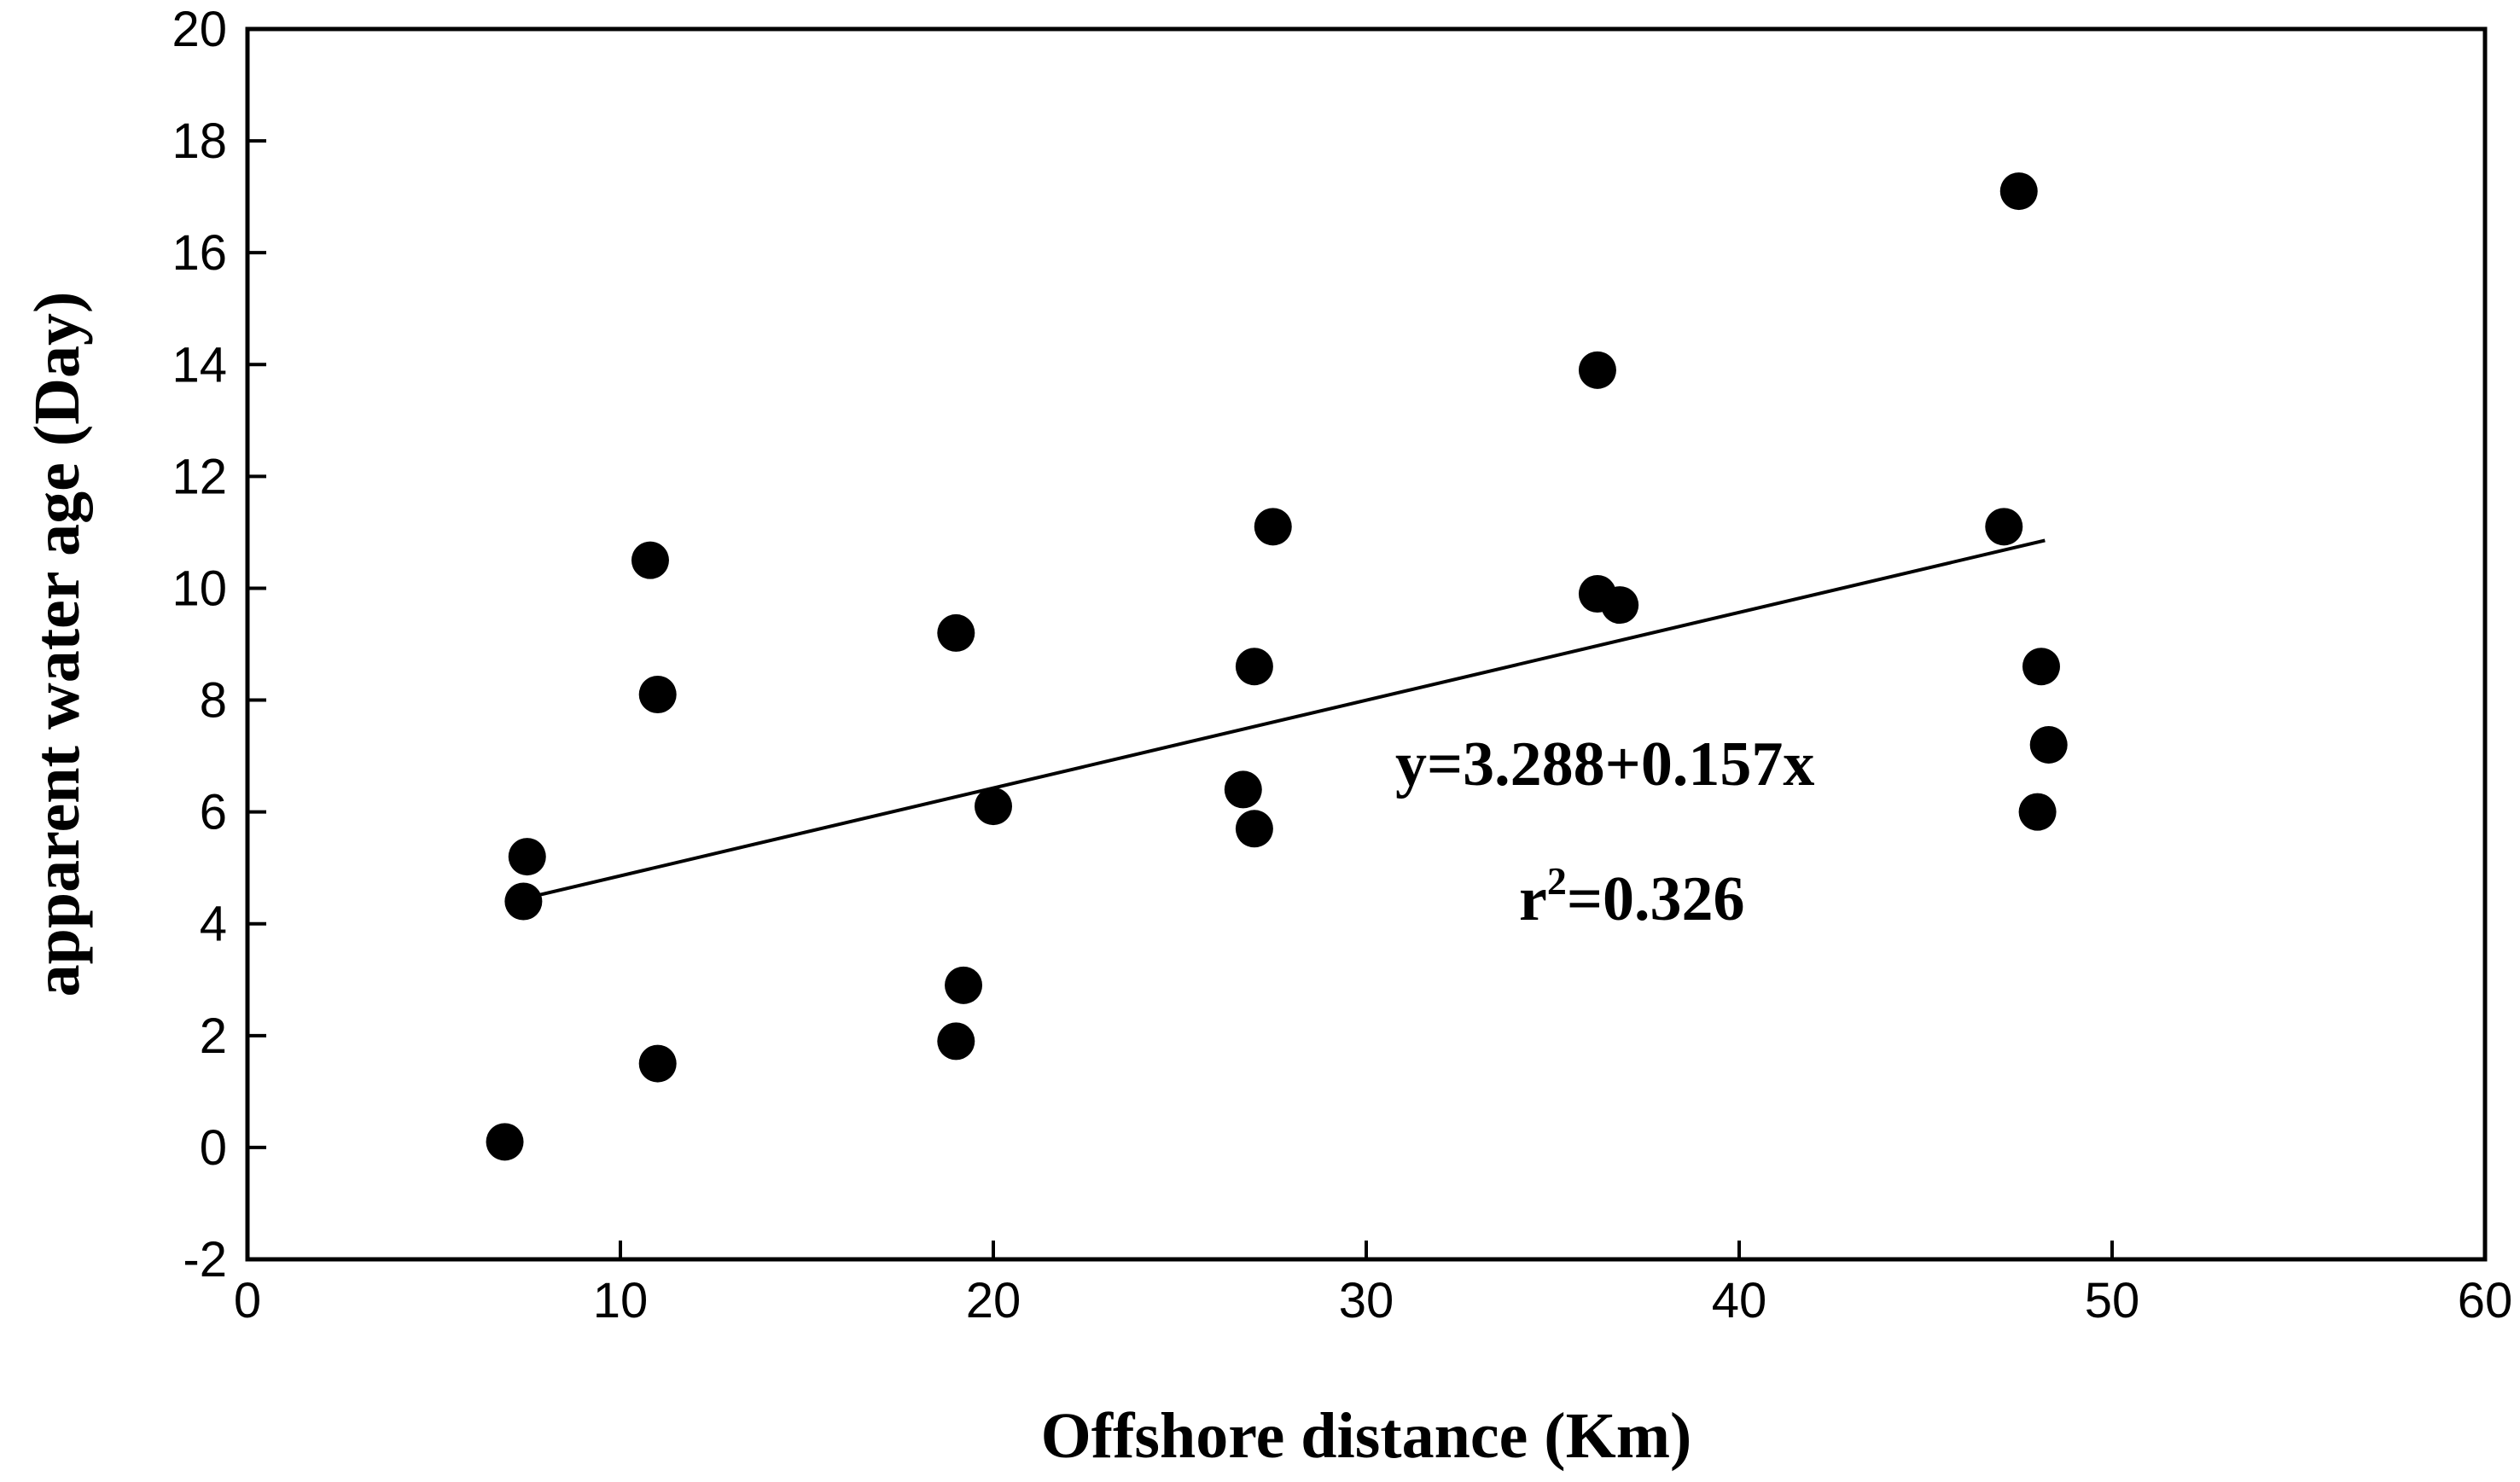 The image size is (2520, 1482). Describe the element at coordinates (213, 701) in the screenshot. I see `y-tick-label: 8` at that location.